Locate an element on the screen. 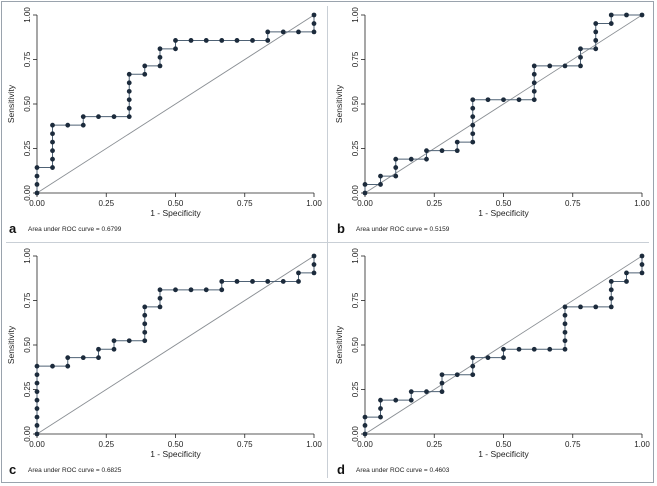  panel-separator-horizontal is located at coordinates (327, 242).